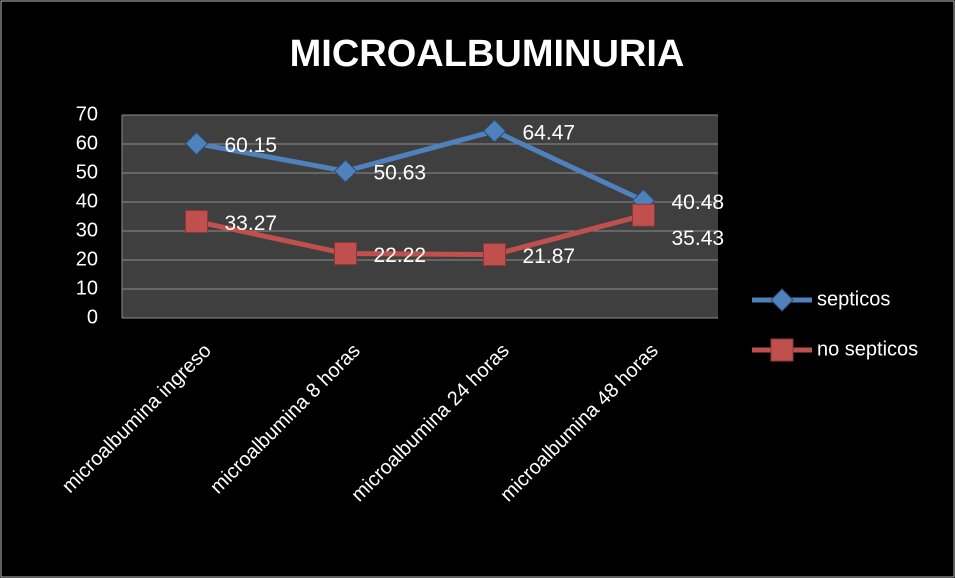 The height and width of the screenshot is (578, 955). Describe the element at coordinates (400, 173) in the screenshot. I see `data-label: 50.63` at that location.